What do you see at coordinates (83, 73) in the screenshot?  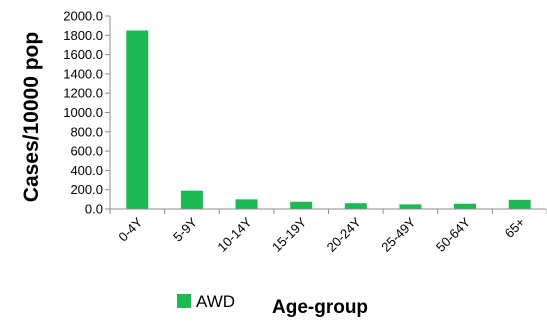 I see `y-tick-label: 1400.0` at bounding box center [83, 73].